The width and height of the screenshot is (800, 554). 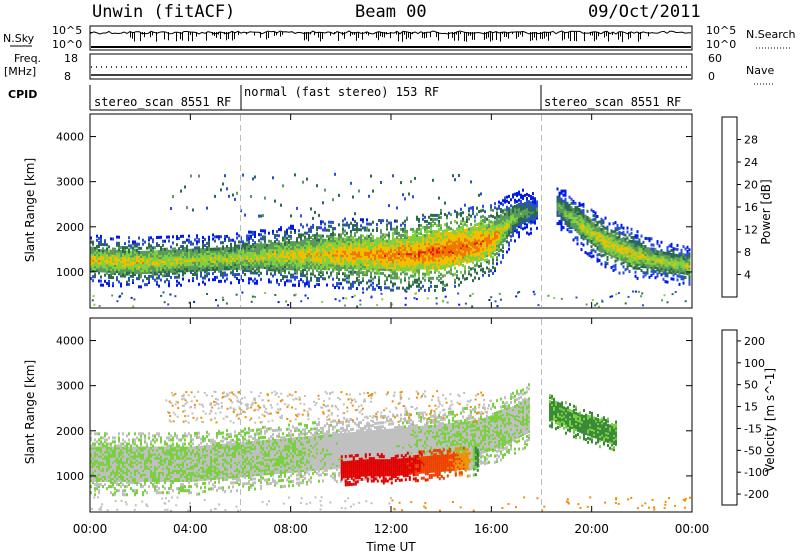 I want to click on colorbar-tick-label: 24, so click(x=751, y=162).